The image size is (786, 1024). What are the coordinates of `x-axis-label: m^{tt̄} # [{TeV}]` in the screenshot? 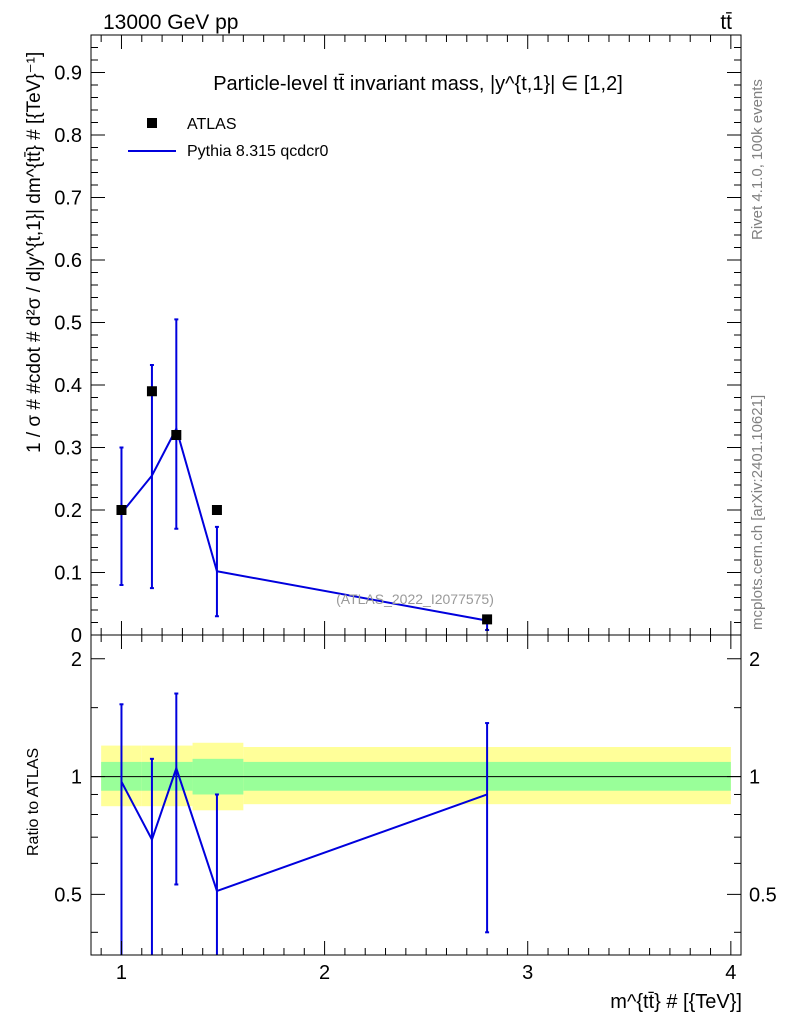 It's located at (676, 1002).